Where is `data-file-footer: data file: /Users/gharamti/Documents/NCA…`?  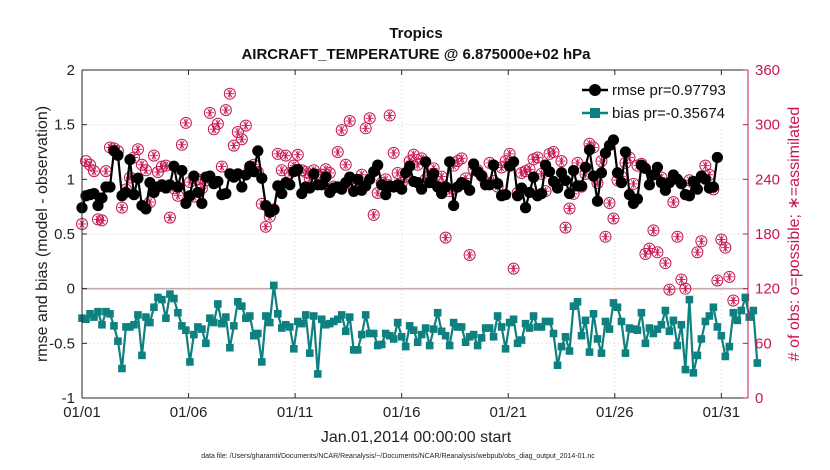
data-file-footer: data file: /Users/gharamti/Documents/NCA… is located at coordinates (398, 456).